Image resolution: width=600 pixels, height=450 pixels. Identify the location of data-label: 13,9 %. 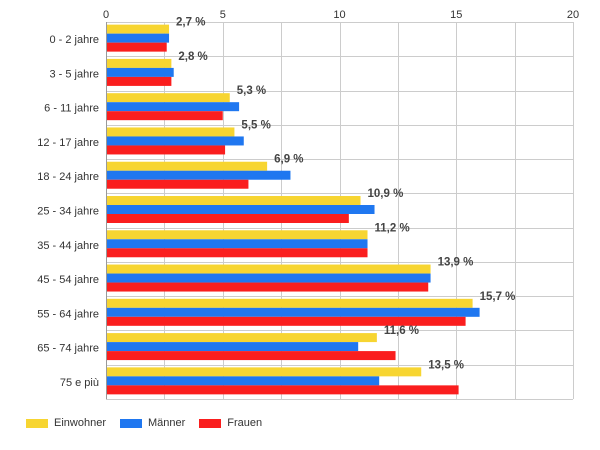
(456, 263).